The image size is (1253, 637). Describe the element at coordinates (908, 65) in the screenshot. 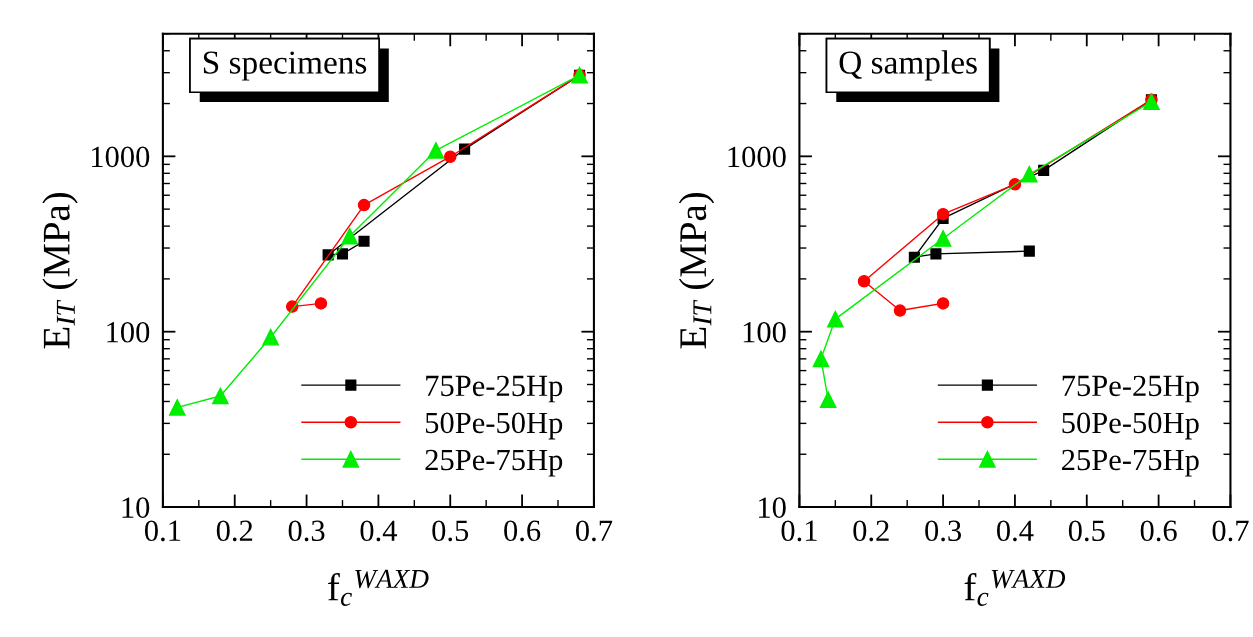

I see `chart-title: Q samples` at that location.